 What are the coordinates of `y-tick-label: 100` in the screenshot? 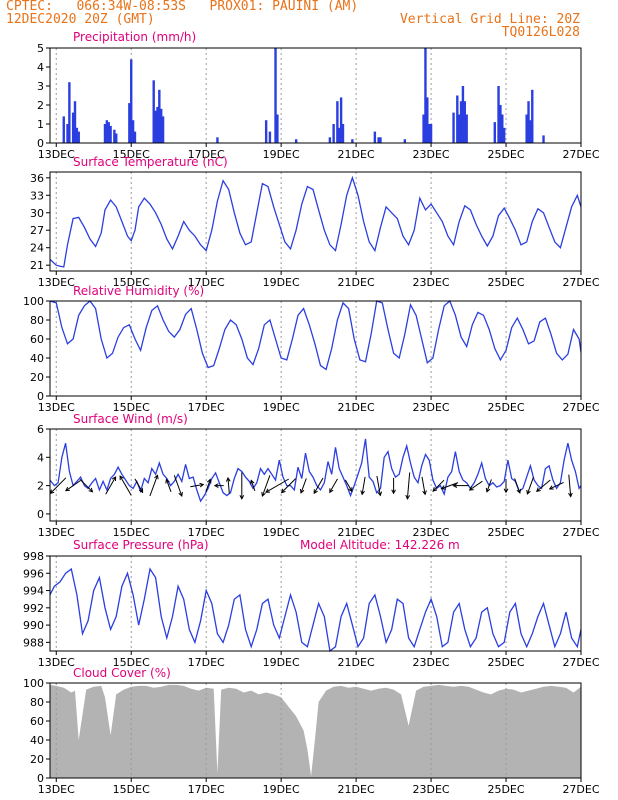 It's located at (33, 301).